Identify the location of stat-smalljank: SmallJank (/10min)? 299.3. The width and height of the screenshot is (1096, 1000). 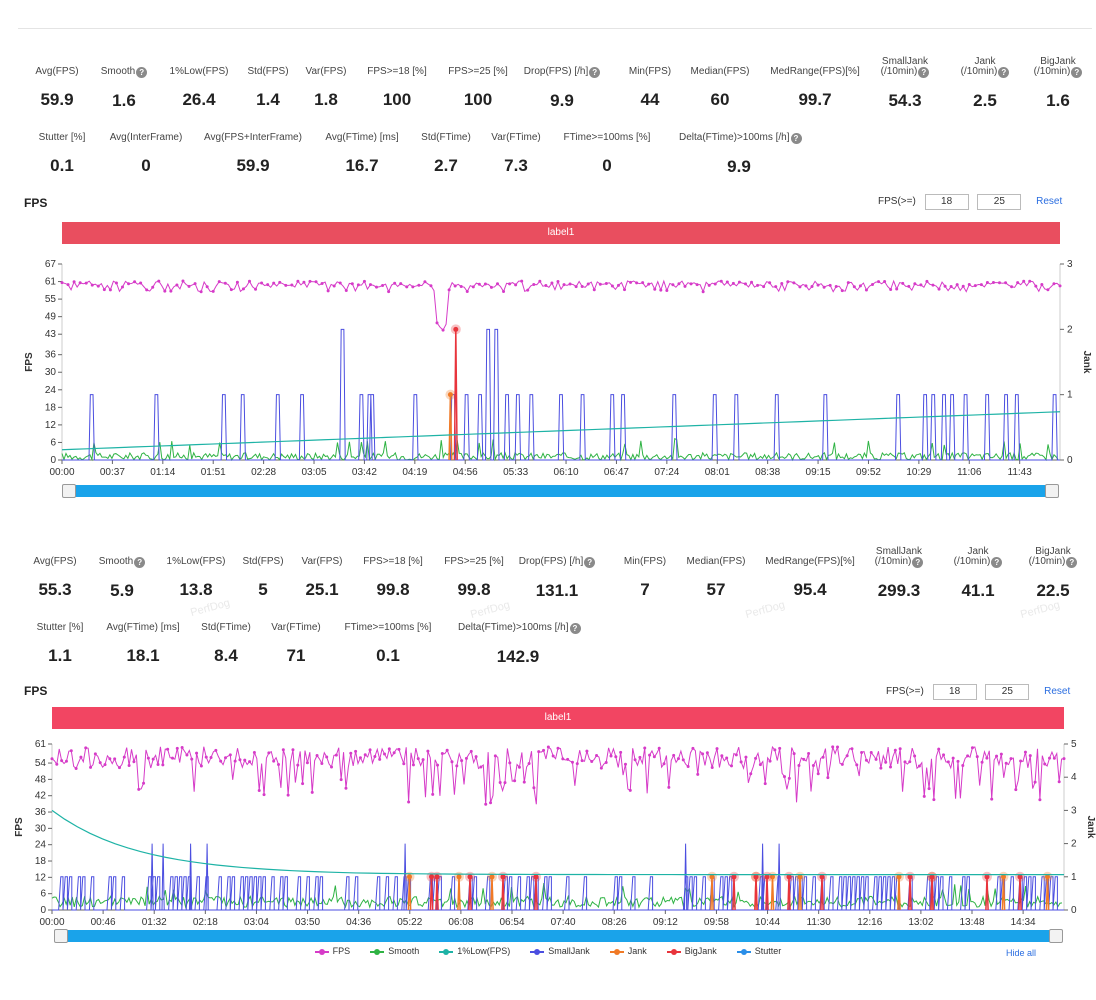
(899, 574).